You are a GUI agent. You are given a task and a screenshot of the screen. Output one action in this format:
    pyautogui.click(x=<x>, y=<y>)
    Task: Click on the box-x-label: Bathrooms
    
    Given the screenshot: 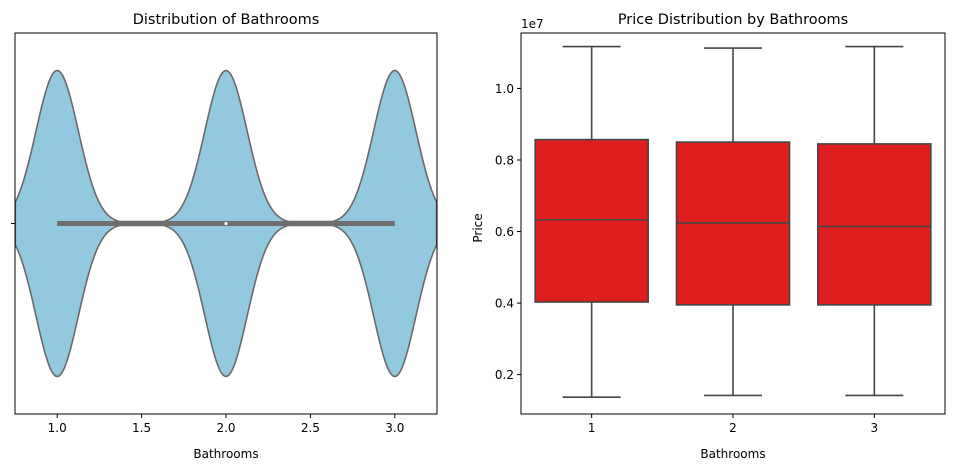 What is the action you would take?
    pyautogui.click(x=732, y=454)
    